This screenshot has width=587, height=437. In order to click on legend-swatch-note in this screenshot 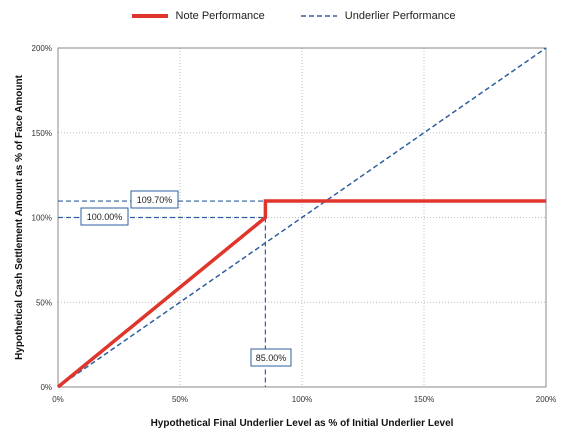, I will do `click(149, 16)`.